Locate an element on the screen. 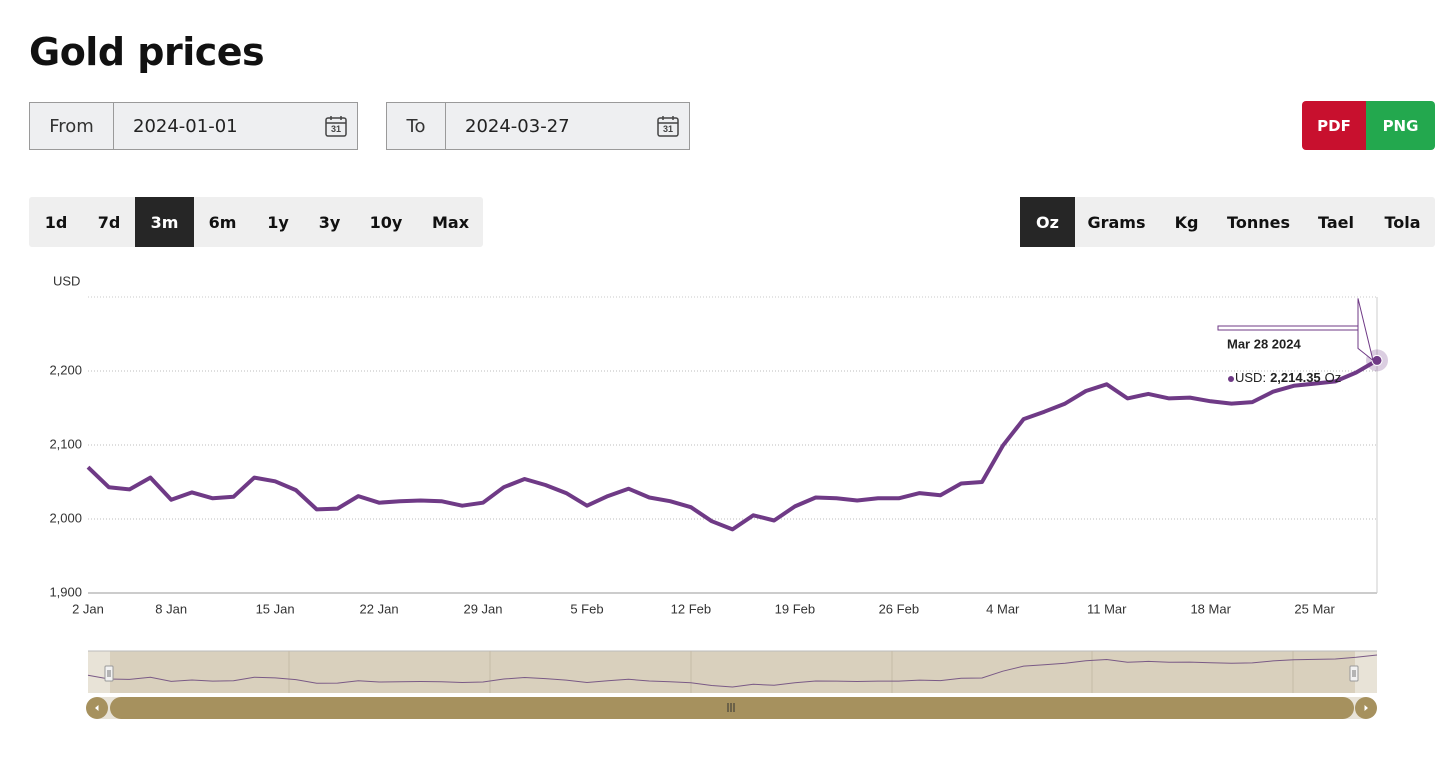 Image resolution: width=1456 pixels, height=761 pixels. navigator-frame is located at coordinates (732, 672).